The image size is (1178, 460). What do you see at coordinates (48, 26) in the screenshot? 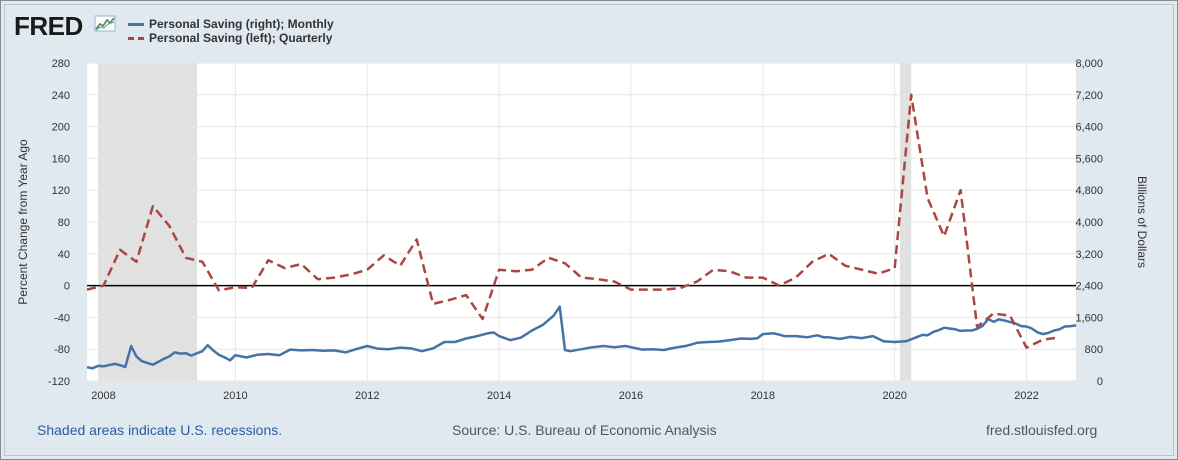
I see `fred-logo: FRED` at bounding box center [48, 26].